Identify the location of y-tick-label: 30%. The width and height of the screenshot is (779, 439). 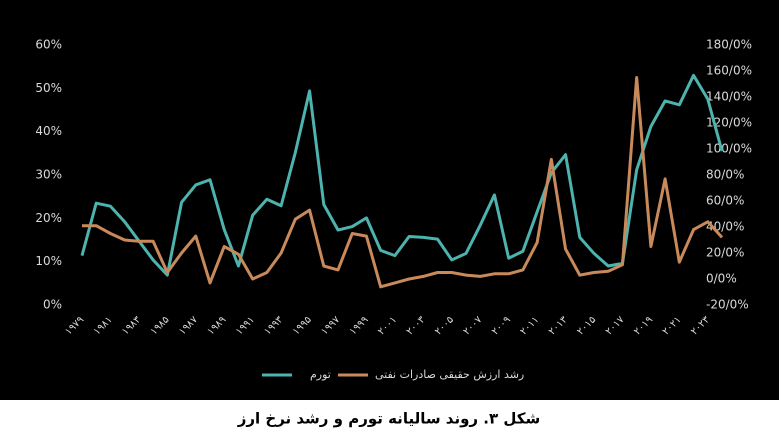
(48, 175).